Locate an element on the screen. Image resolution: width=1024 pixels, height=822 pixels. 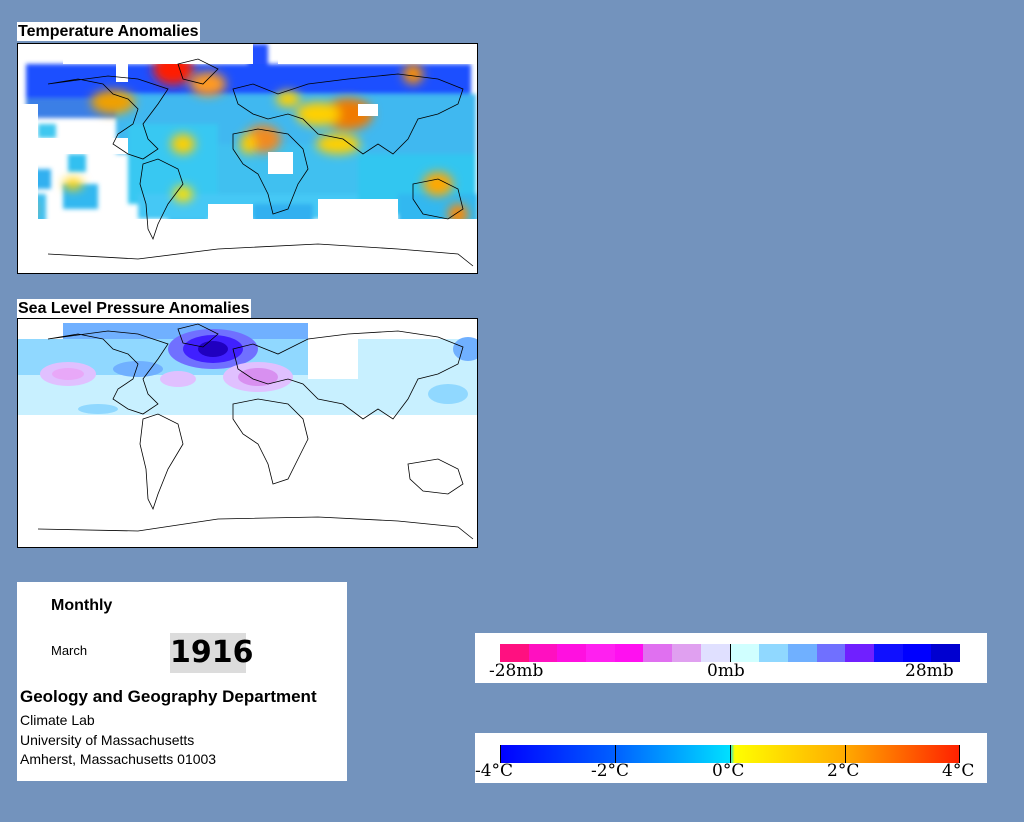
temperature-anomaly-map is located at coordinates (247, 158).